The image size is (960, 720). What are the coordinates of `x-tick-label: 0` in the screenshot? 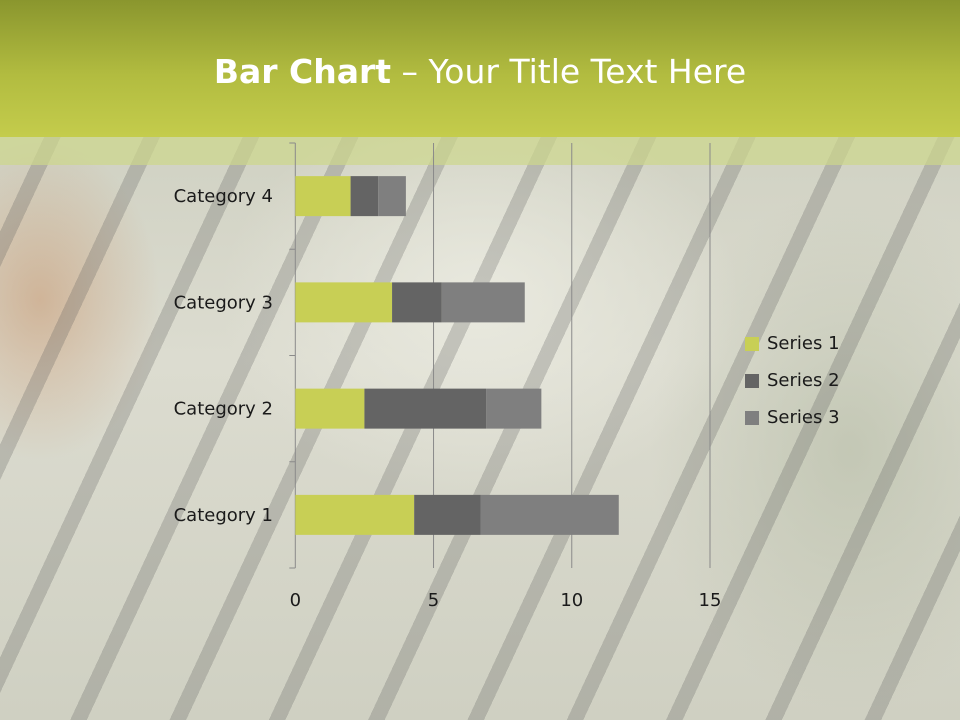 It's located at (295, 600).